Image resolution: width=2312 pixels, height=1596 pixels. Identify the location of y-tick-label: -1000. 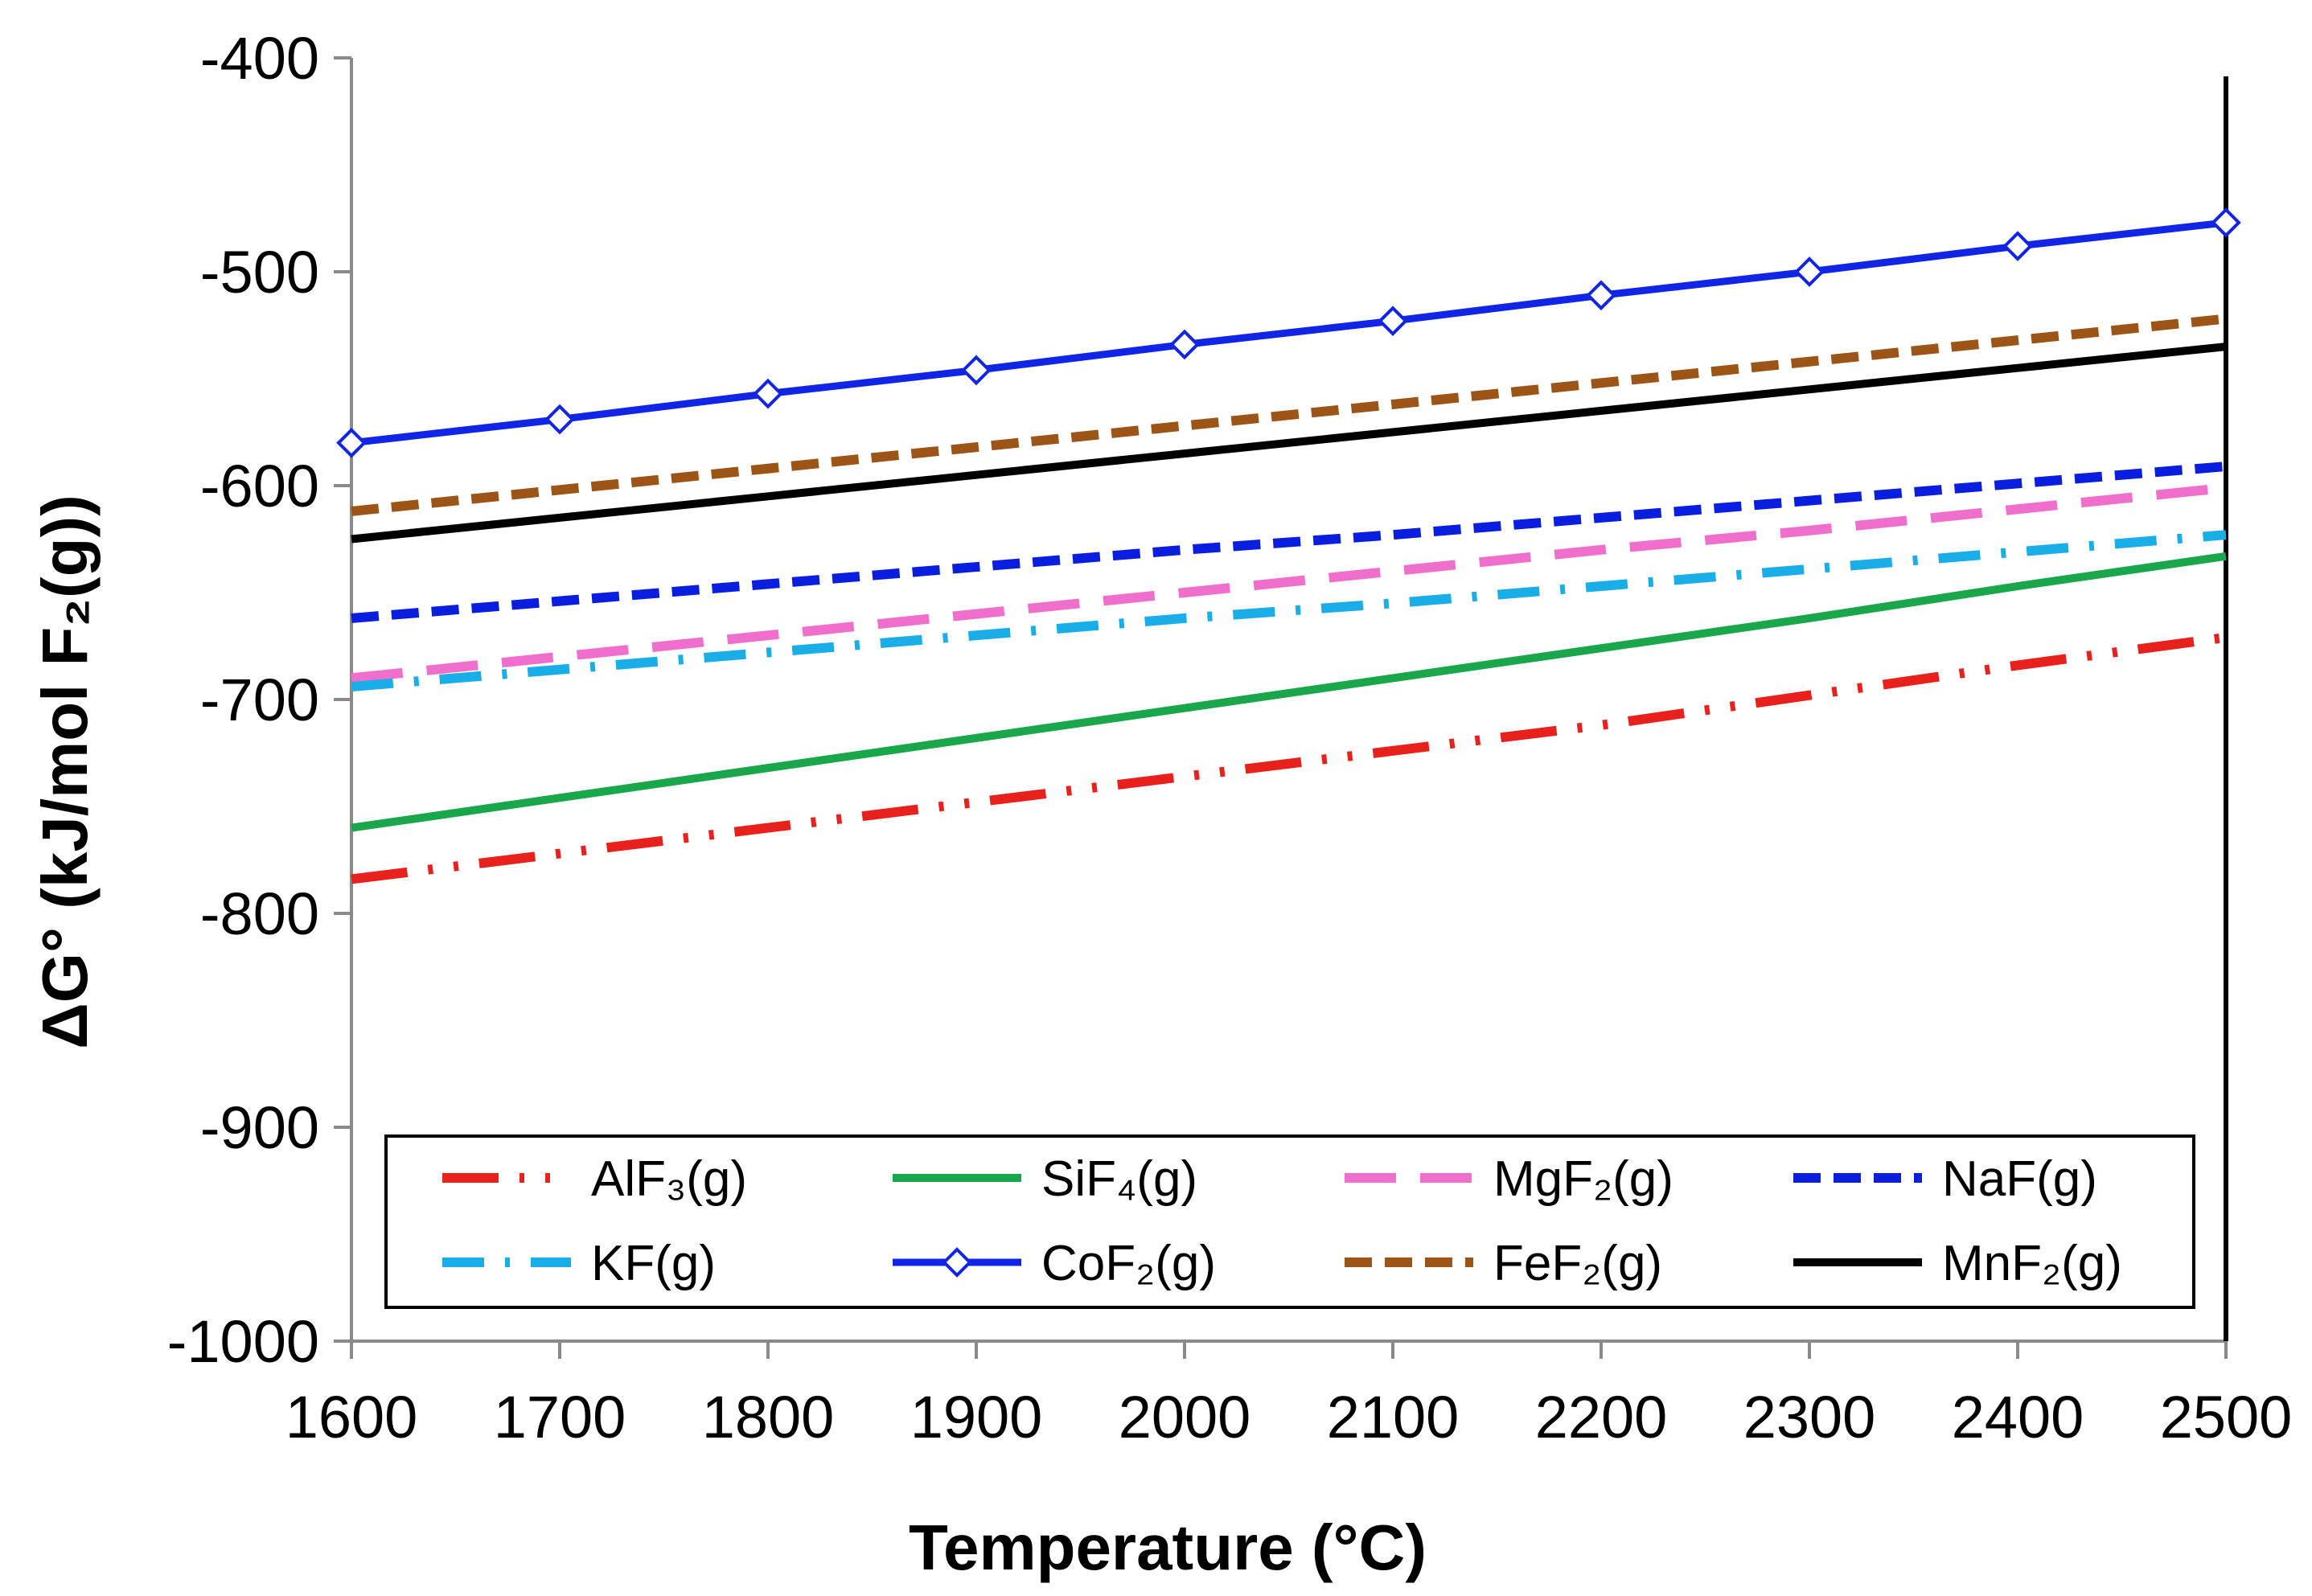
(243, 1341).